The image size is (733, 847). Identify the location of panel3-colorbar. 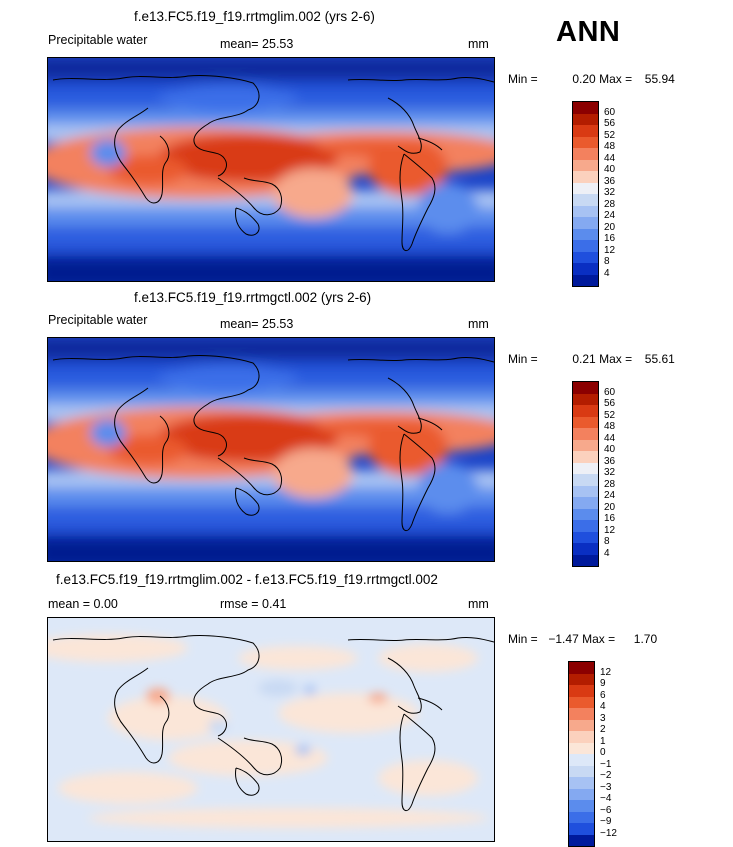
(581, 754).